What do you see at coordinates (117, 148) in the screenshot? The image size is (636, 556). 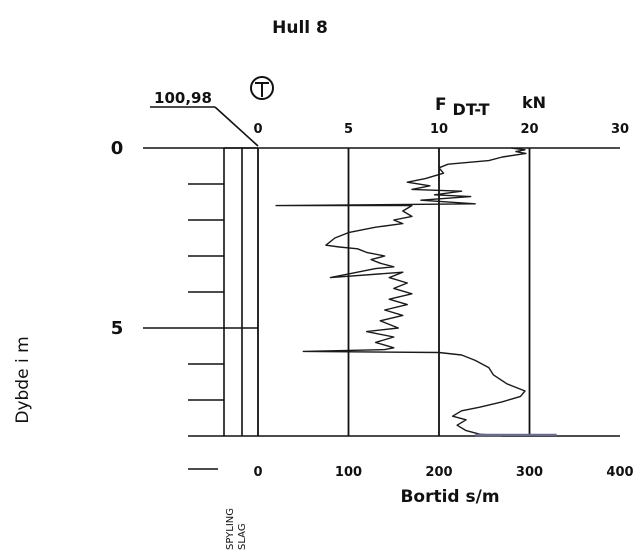 I see `y-tick-0: 0` at bounding box center [117, 148].